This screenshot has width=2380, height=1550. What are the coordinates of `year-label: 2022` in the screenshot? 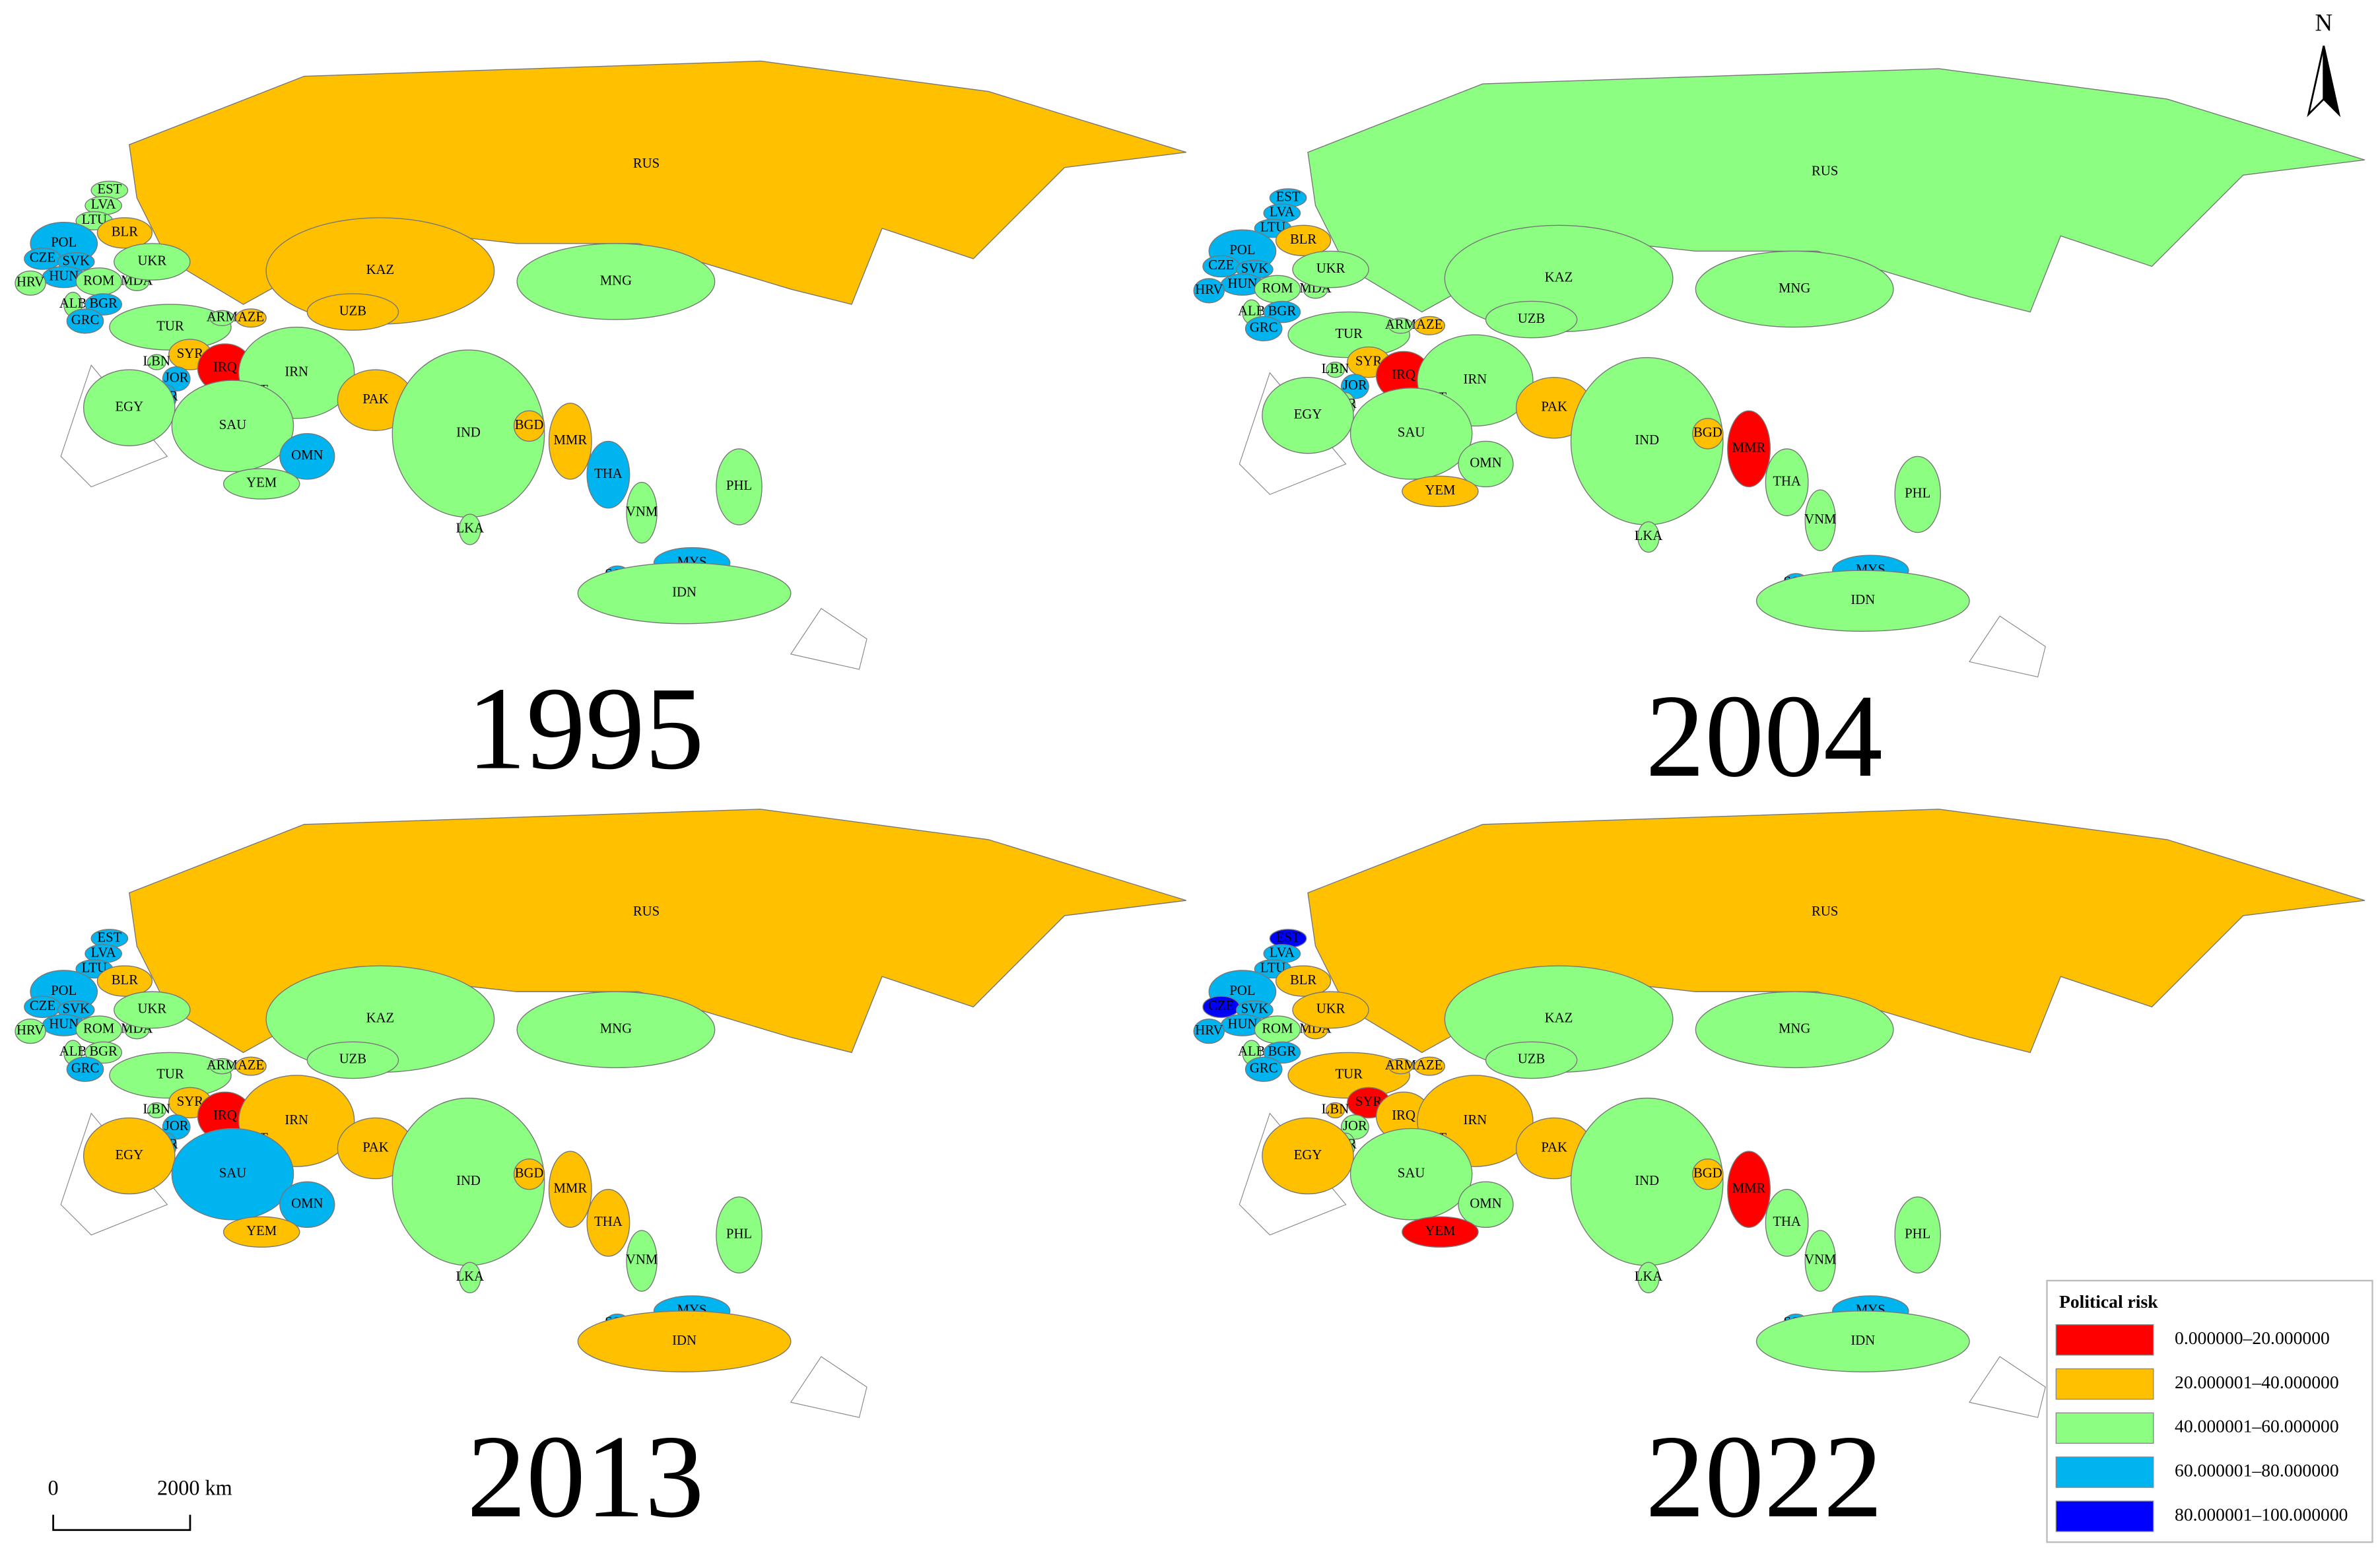 It's located at (1763, 1476).